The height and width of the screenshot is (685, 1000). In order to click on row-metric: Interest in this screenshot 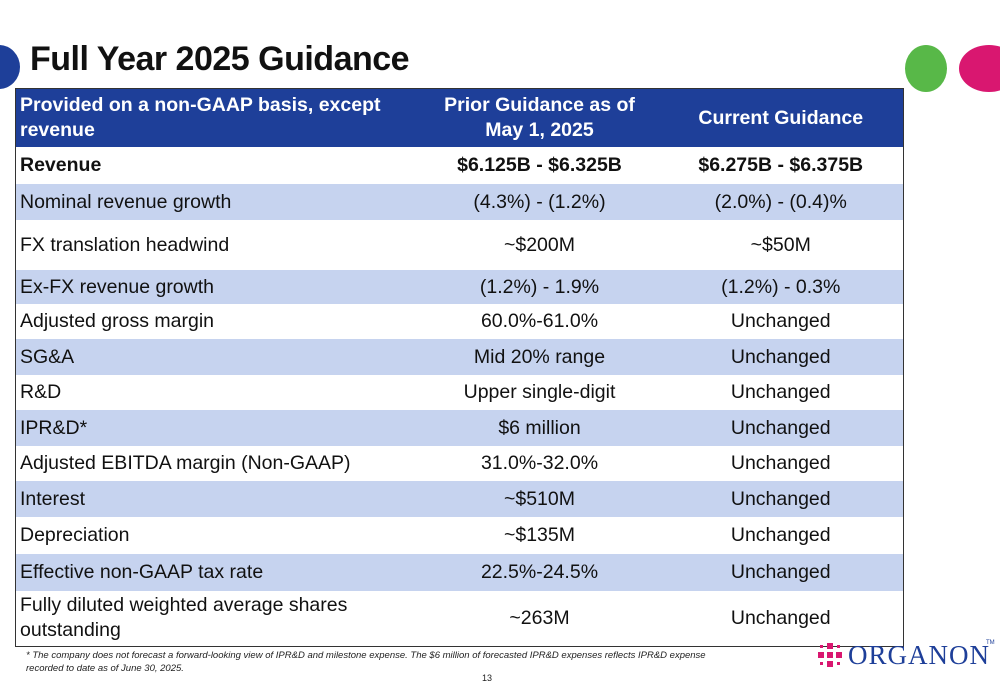, I will do `click(218, 499)`.